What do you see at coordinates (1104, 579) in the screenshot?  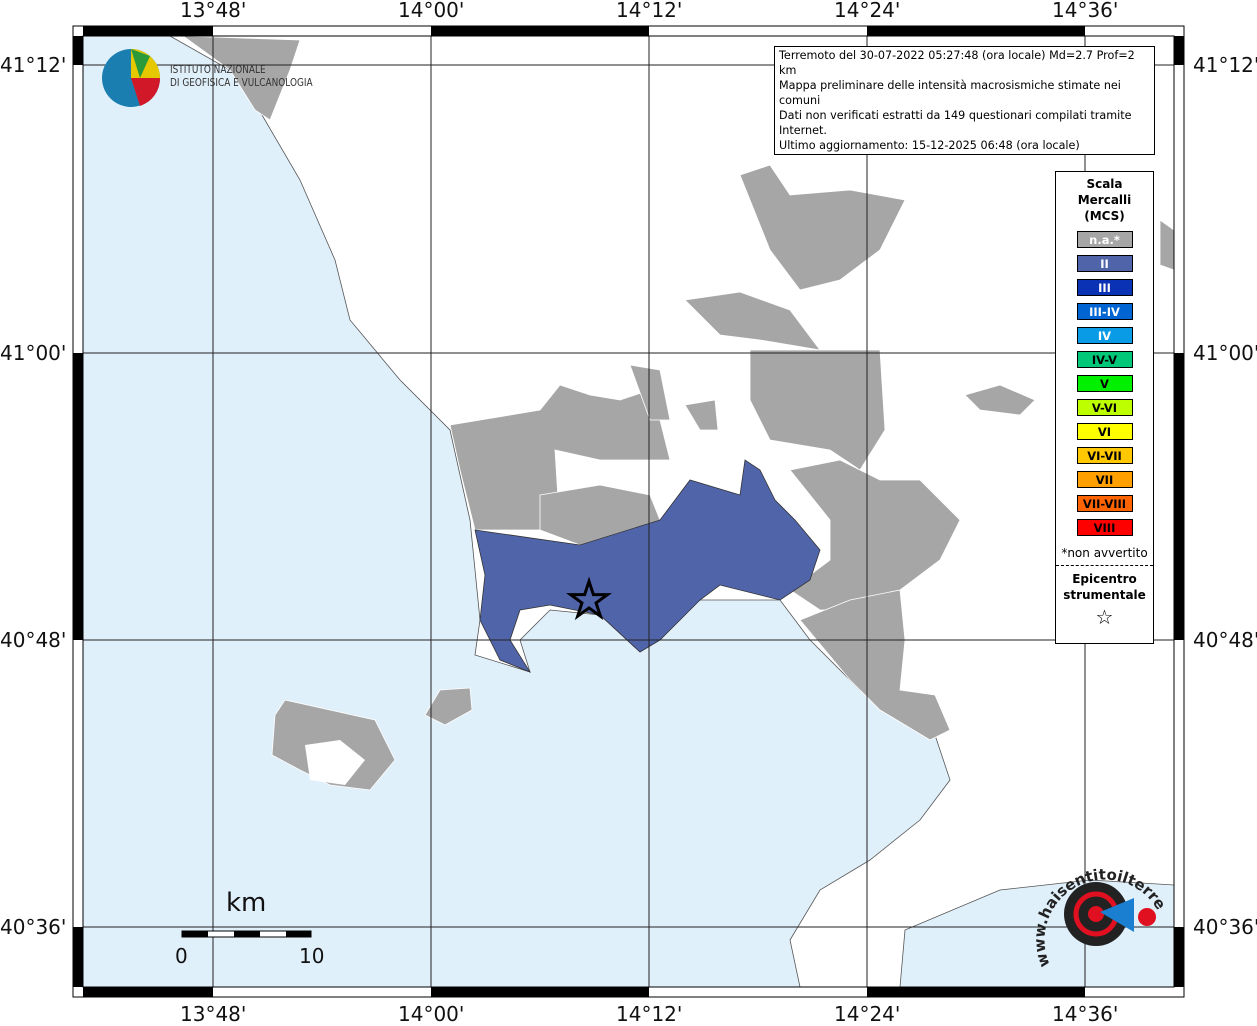 I see `epicentre-label-line: Epicentro` at bounding box center [1104, 579].